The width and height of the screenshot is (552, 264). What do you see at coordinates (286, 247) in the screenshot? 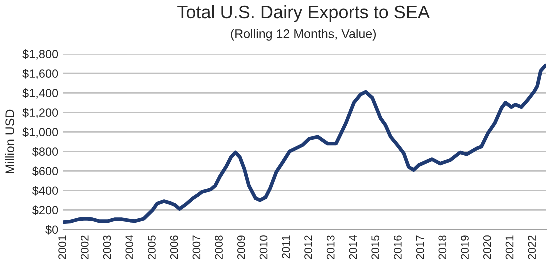
I see `x-tick-label: 2011` at bounding box center [286, 247].